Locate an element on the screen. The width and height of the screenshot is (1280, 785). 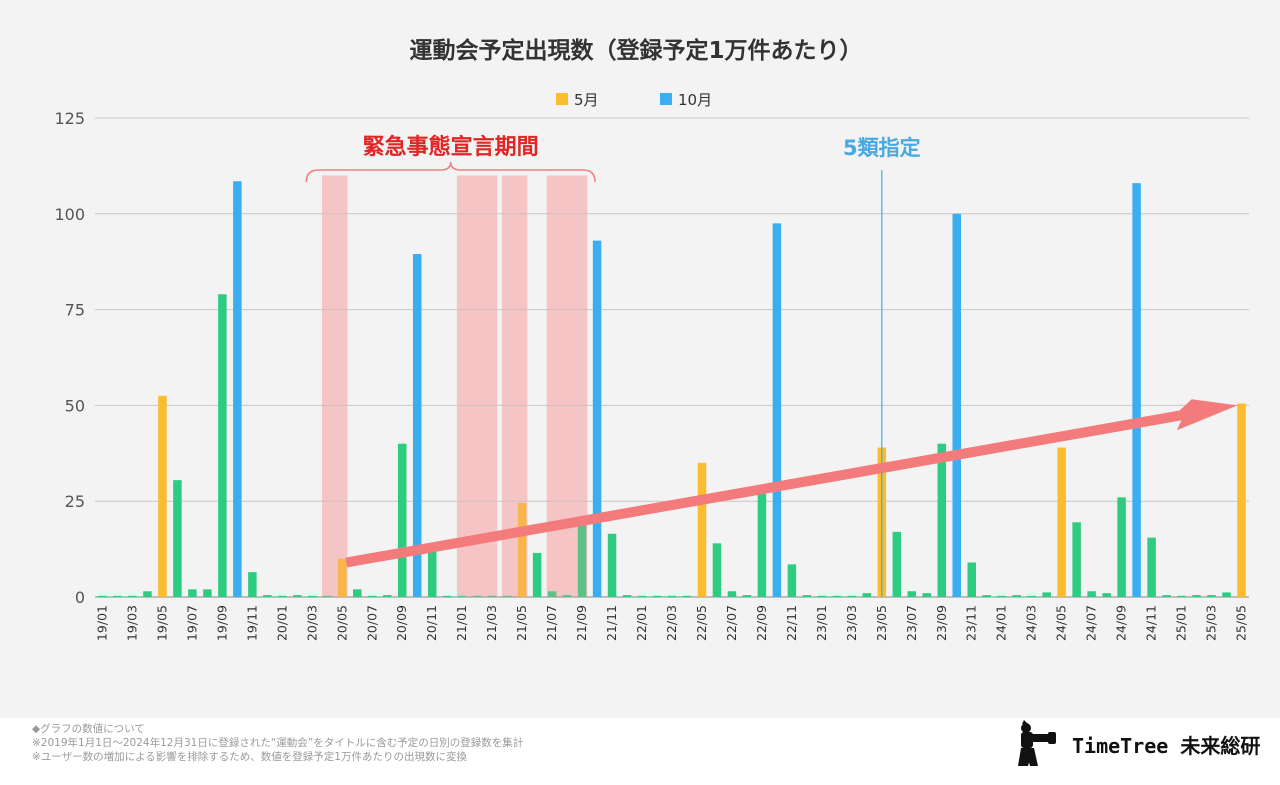
x-tick-label: 21/05 is located at coordinates (521, 623).